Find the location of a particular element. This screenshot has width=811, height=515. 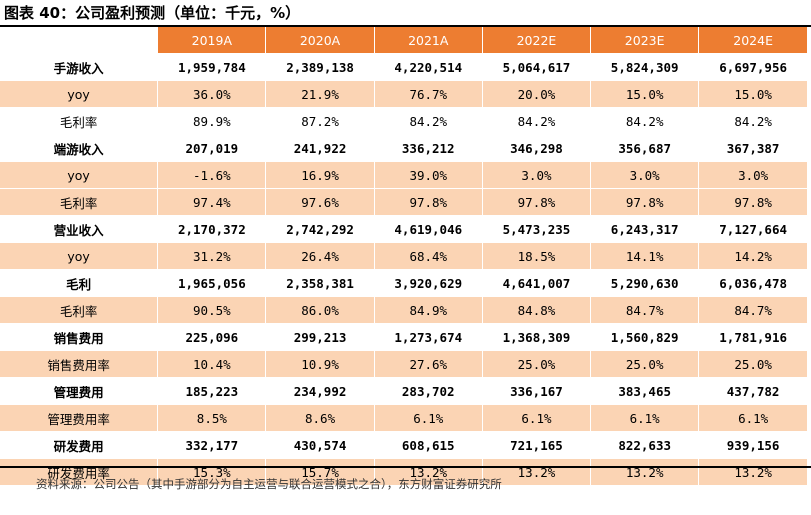

table-cell: 5,290,630 is located at coordinates (644, 283).